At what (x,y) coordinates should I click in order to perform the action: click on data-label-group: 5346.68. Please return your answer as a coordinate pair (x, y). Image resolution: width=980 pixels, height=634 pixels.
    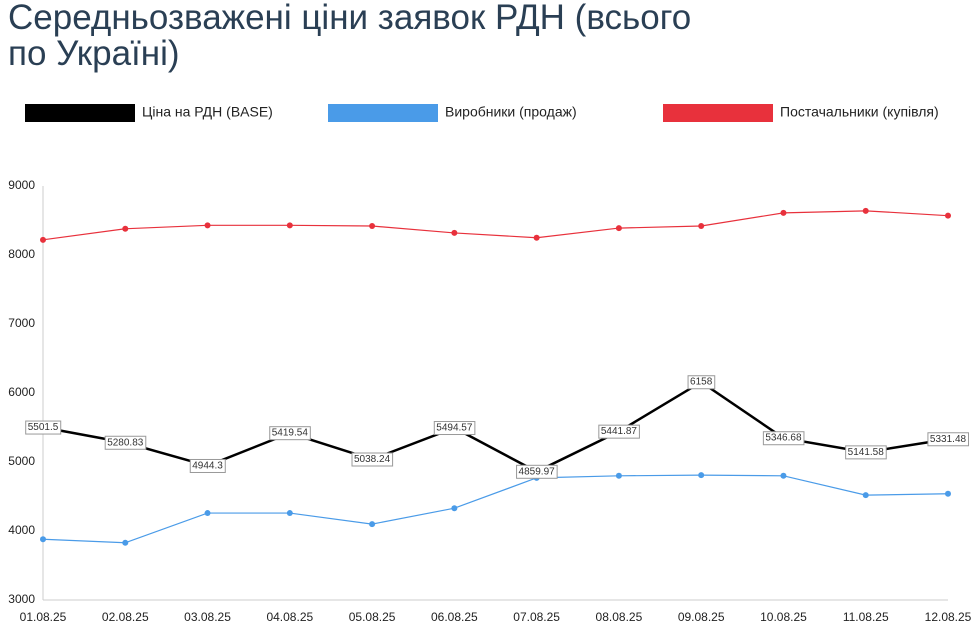
    Looking at the image, I should click on (783, 438).